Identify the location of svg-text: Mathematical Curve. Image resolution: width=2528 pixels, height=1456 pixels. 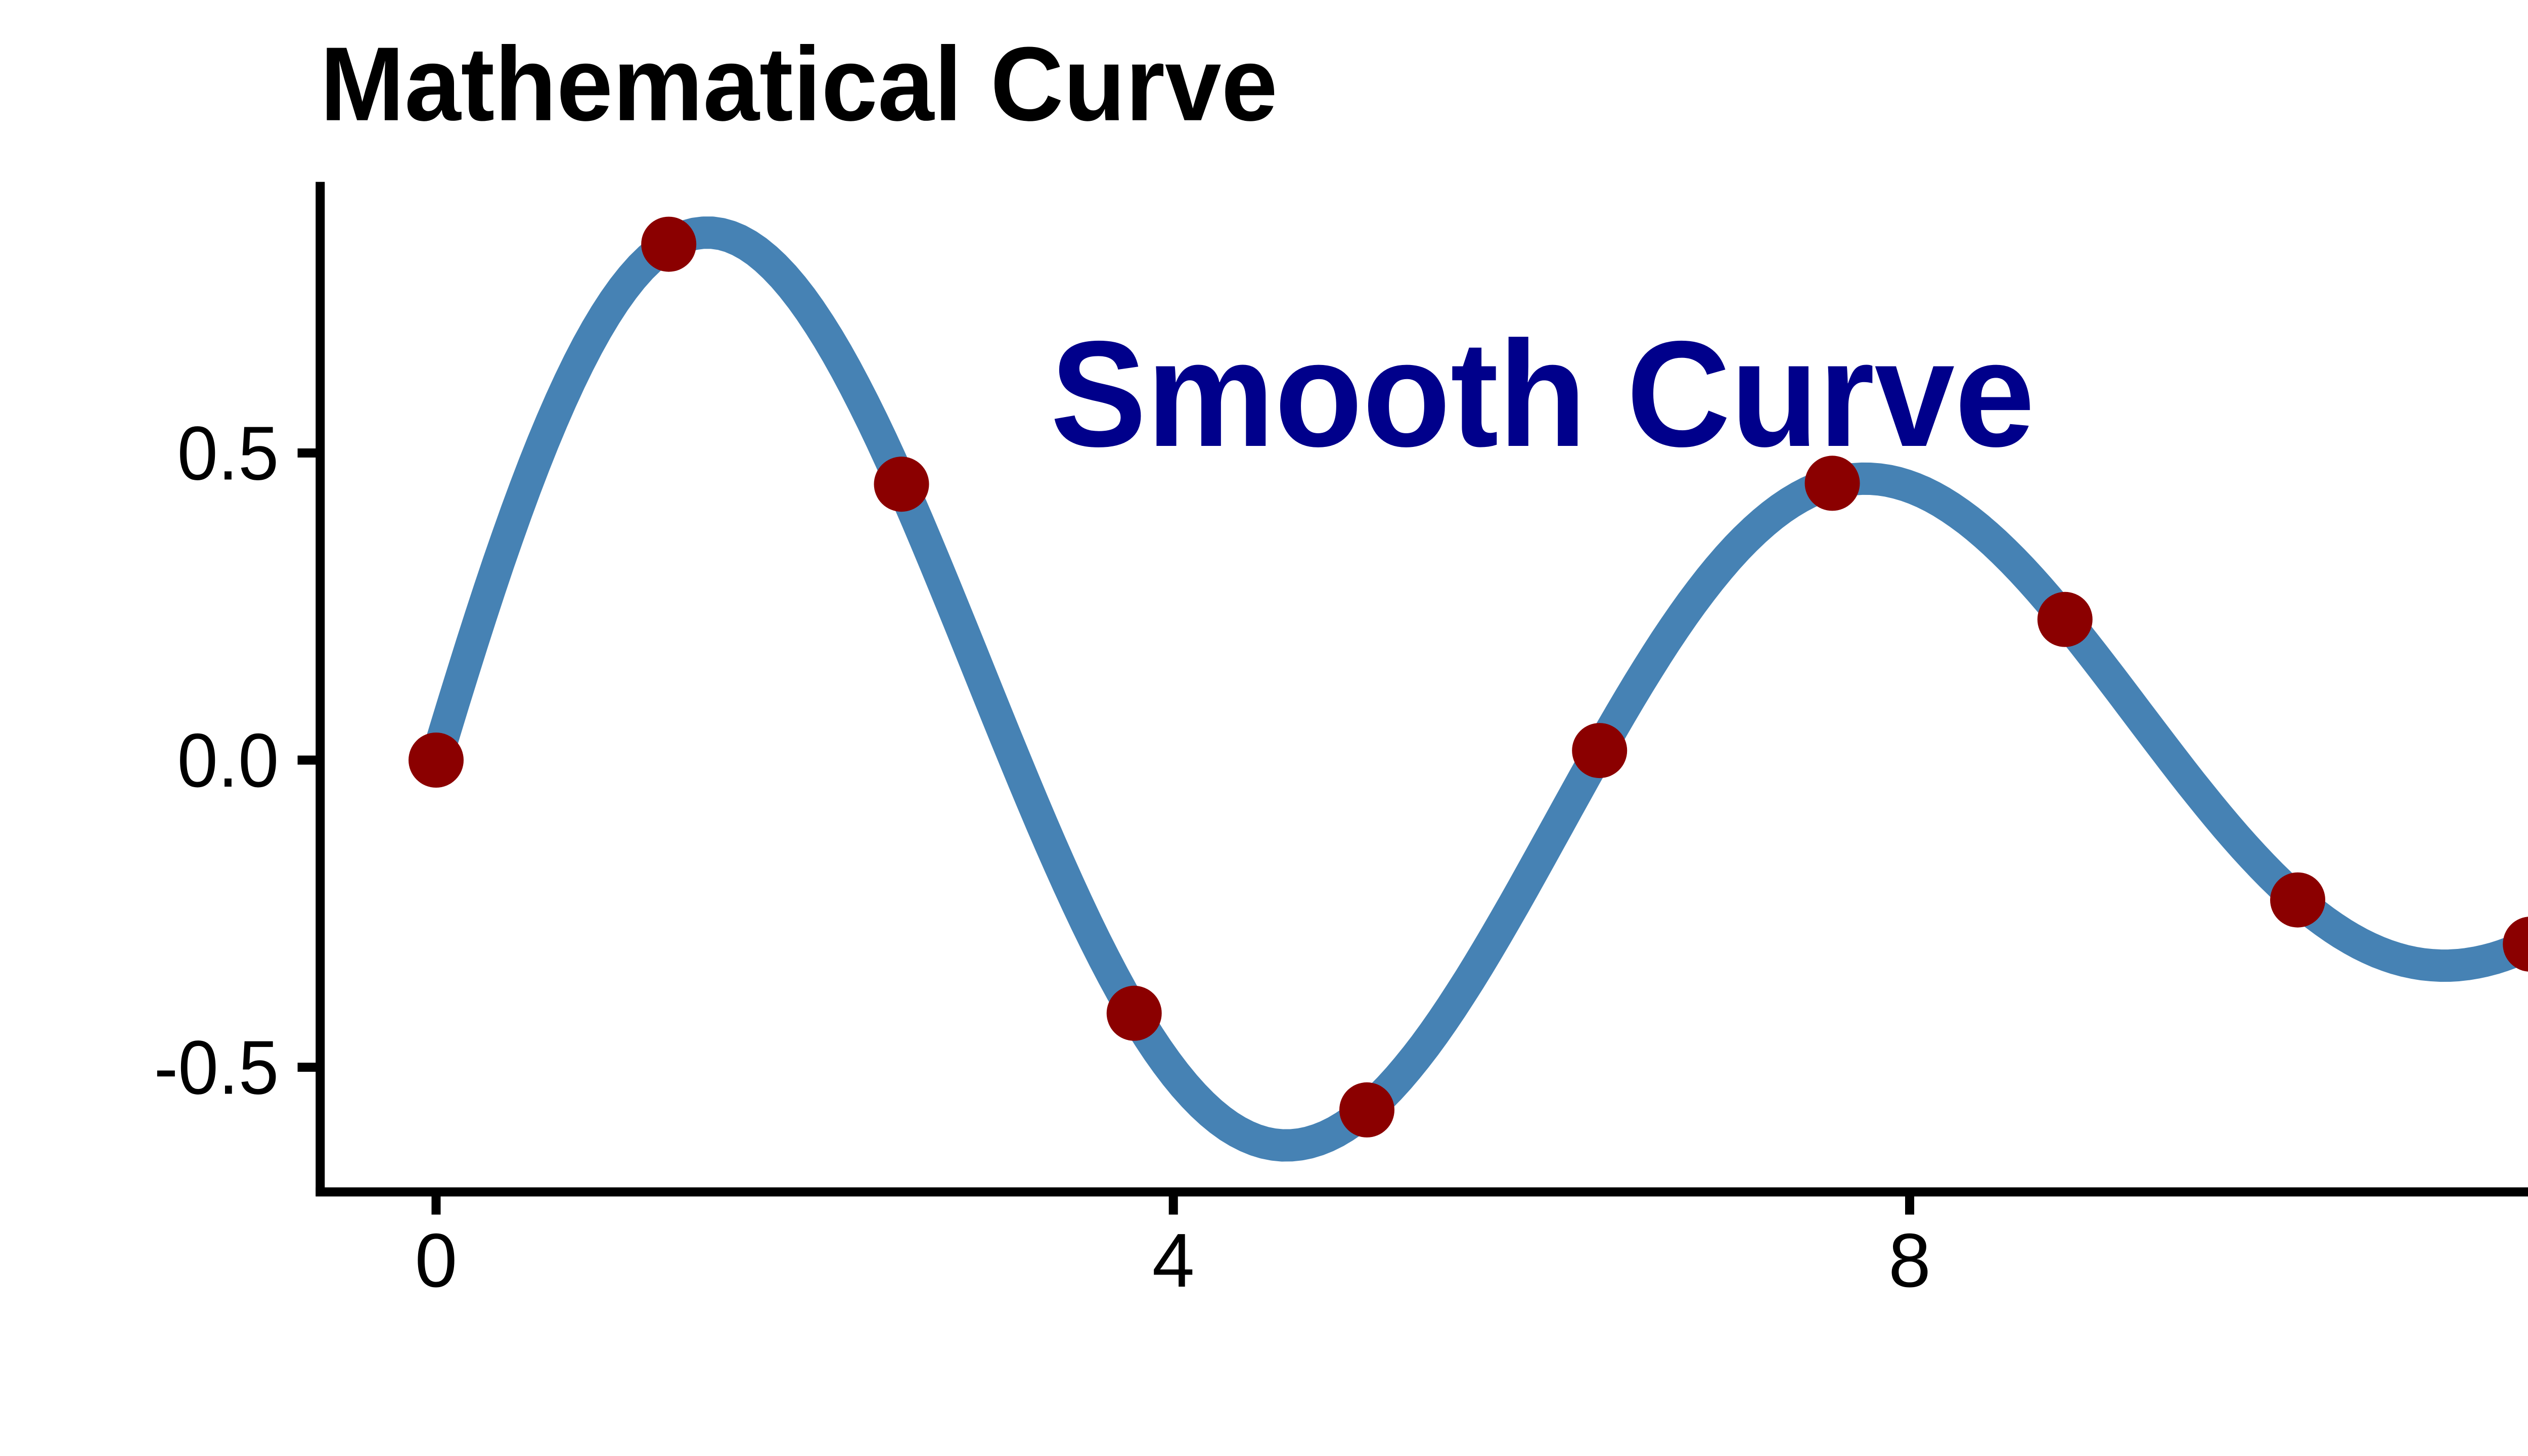
(799, 84).